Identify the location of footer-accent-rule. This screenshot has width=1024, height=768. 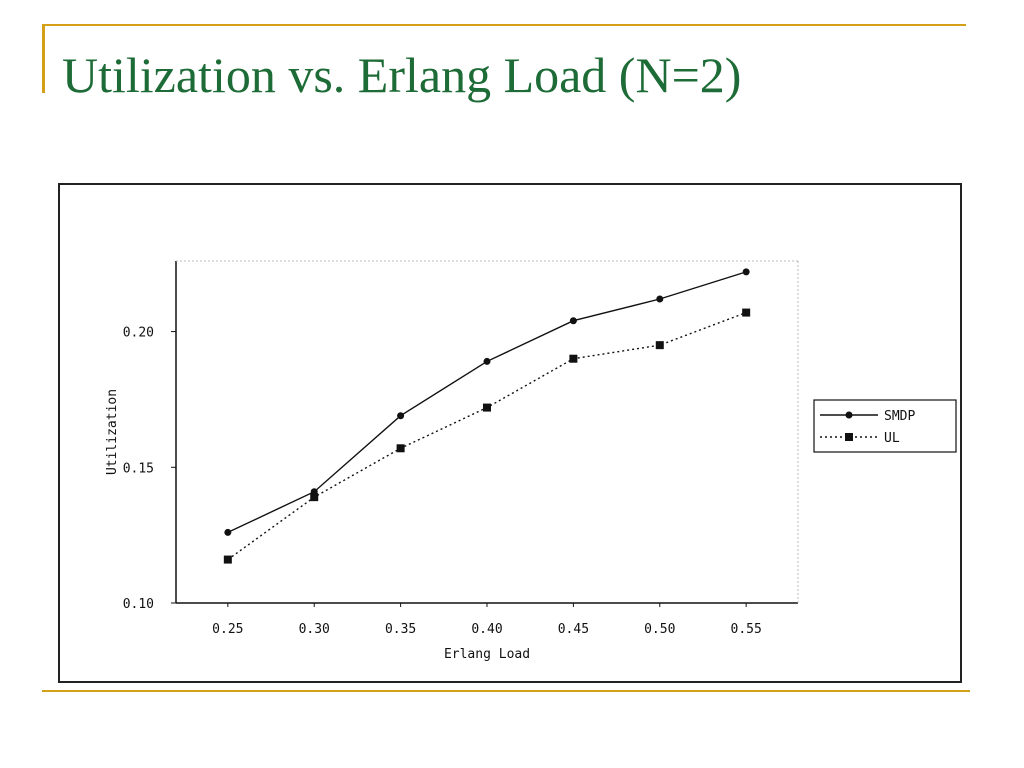
(506, 691).